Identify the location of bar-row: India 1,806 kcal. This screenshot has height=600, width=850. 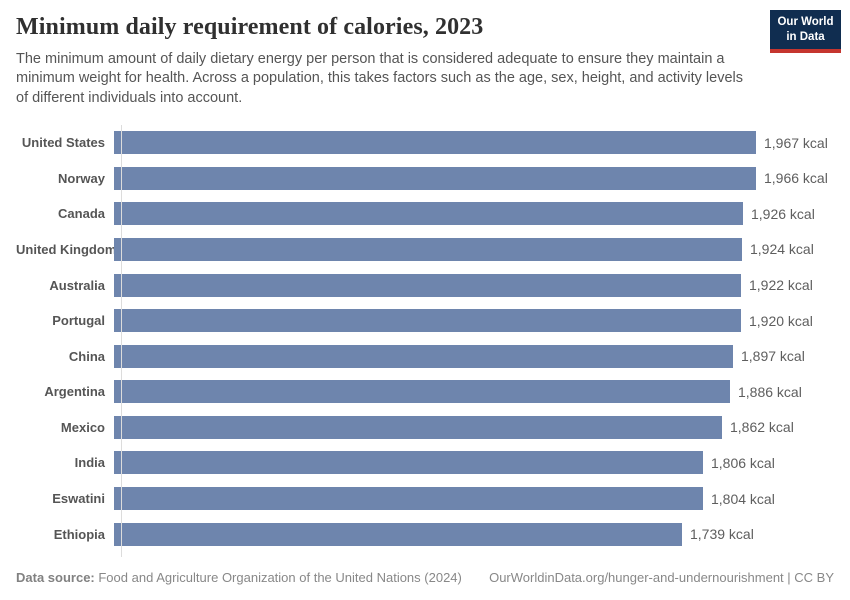
(425, 463).